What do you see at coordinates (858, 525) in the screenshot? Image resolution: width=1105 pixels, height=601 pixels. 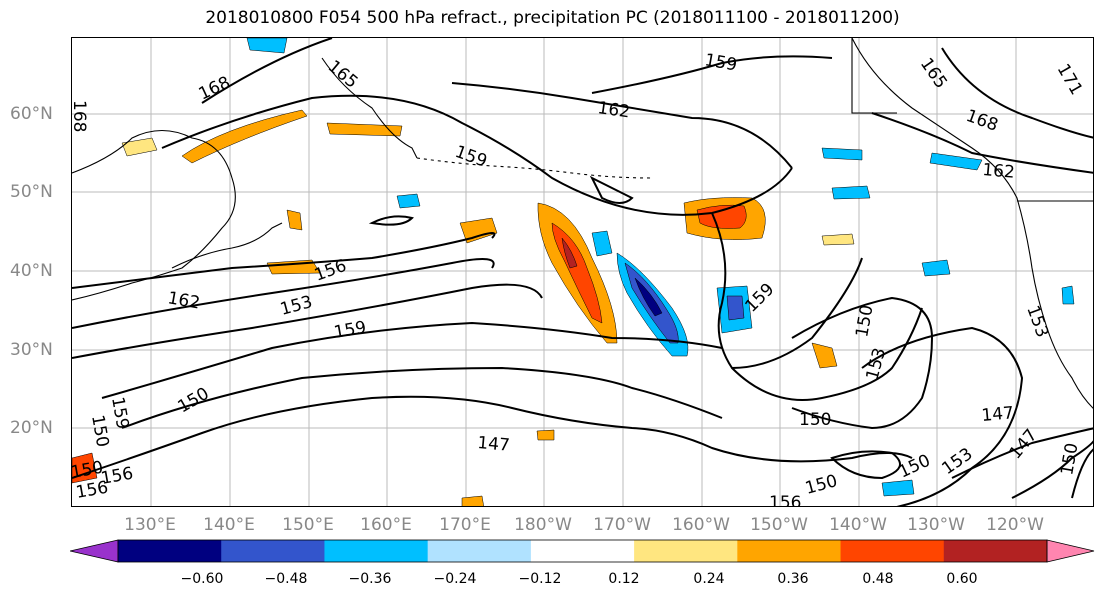 I see `lon-label-140w: 140°W` at bounding box center [858, 525].